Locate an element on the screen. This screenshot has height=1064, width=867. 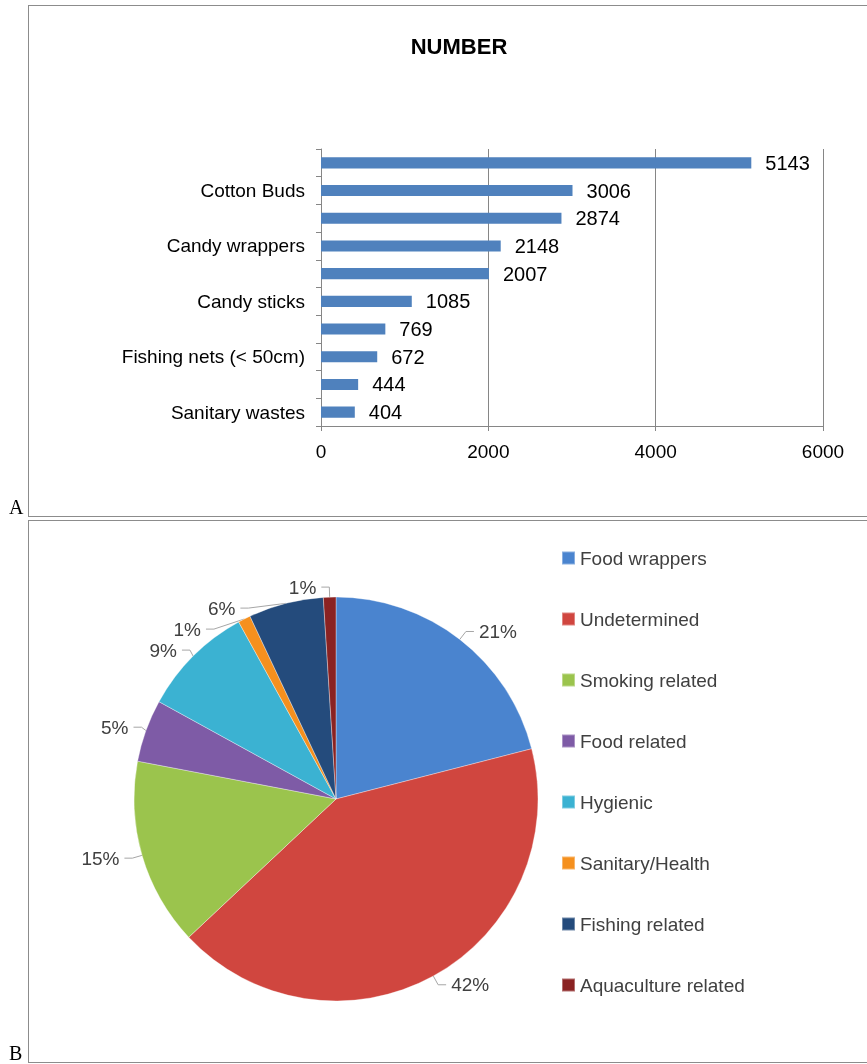
data-label: 6% is located at coordinates (221, 608).